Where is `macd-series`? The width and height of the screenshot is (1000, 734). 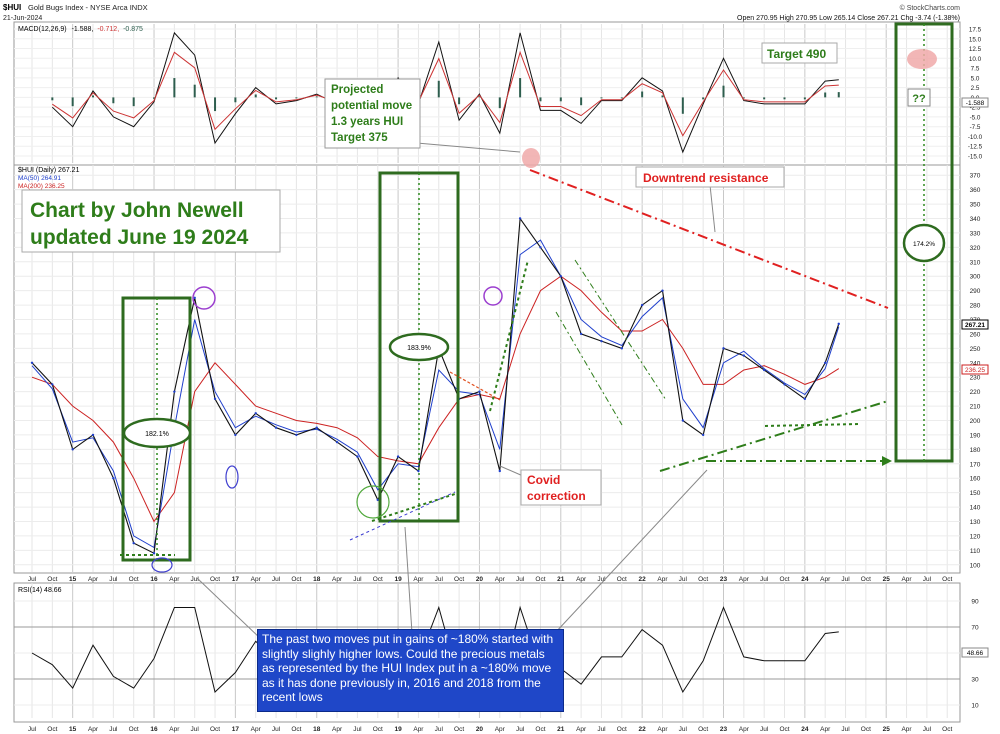 macd-series is located at coordinates (445, 92).